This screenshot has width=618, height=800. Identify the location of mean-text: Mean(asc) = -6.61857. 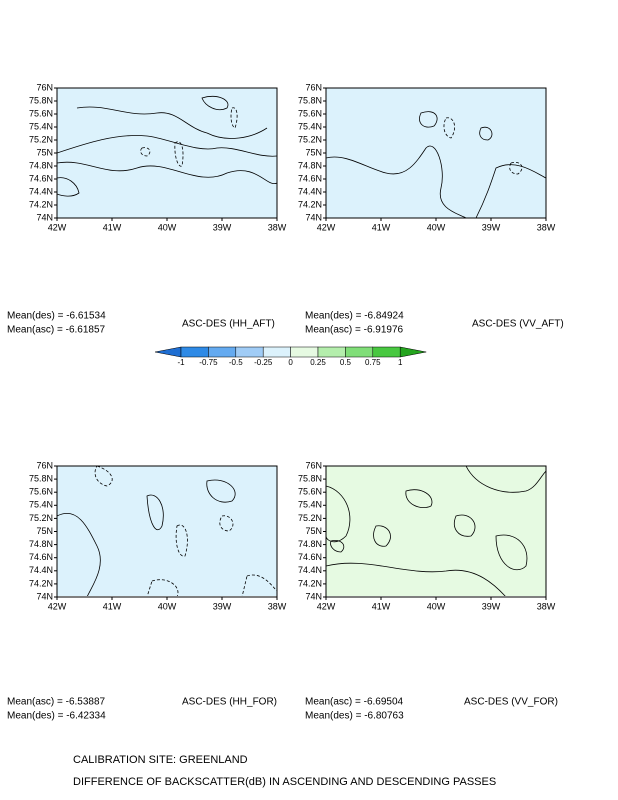
(56, 330).